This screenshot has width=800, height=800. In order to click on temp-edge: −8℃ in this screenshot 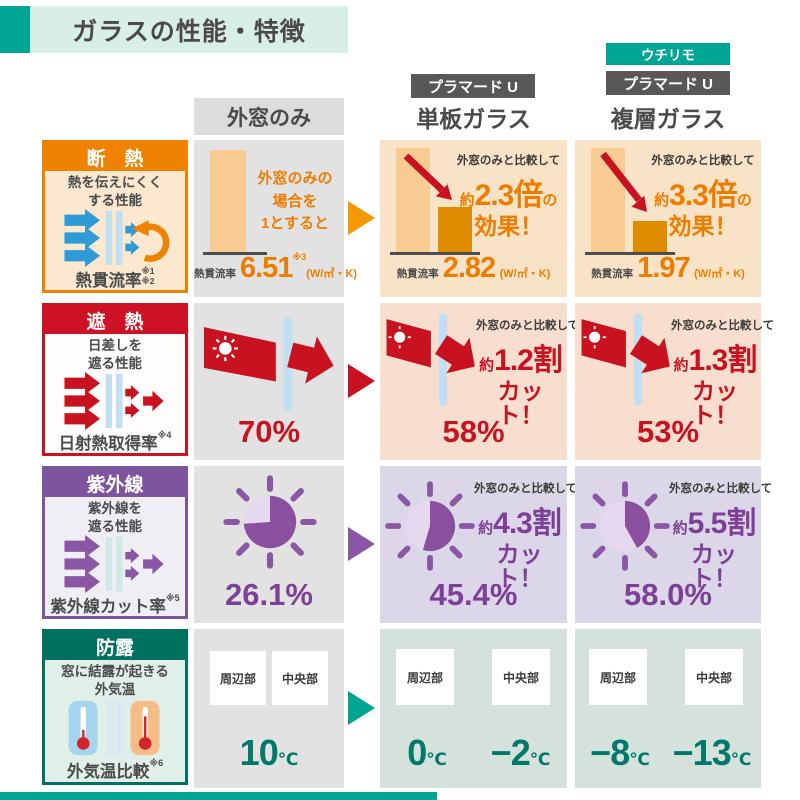, I will do `click(620, 752)`.